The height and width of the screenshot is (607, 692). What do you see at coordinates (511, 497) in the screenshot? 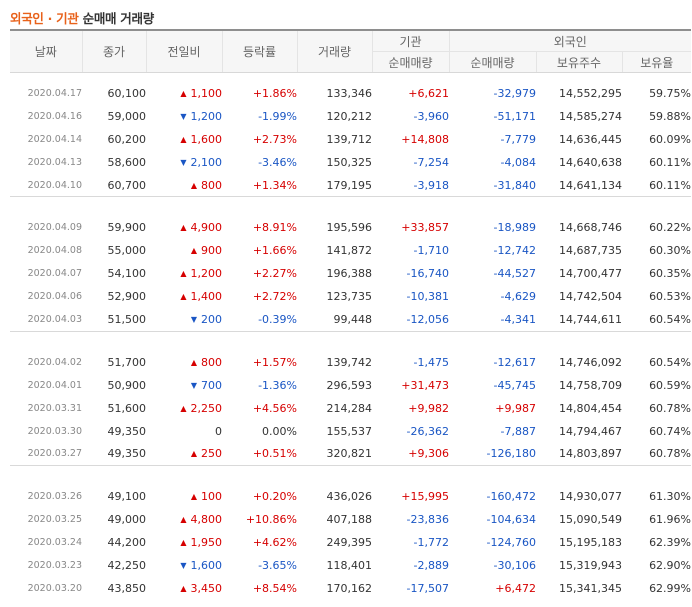
I see `foreign-net-cell: -160,472` at bounding box center [511, 497].